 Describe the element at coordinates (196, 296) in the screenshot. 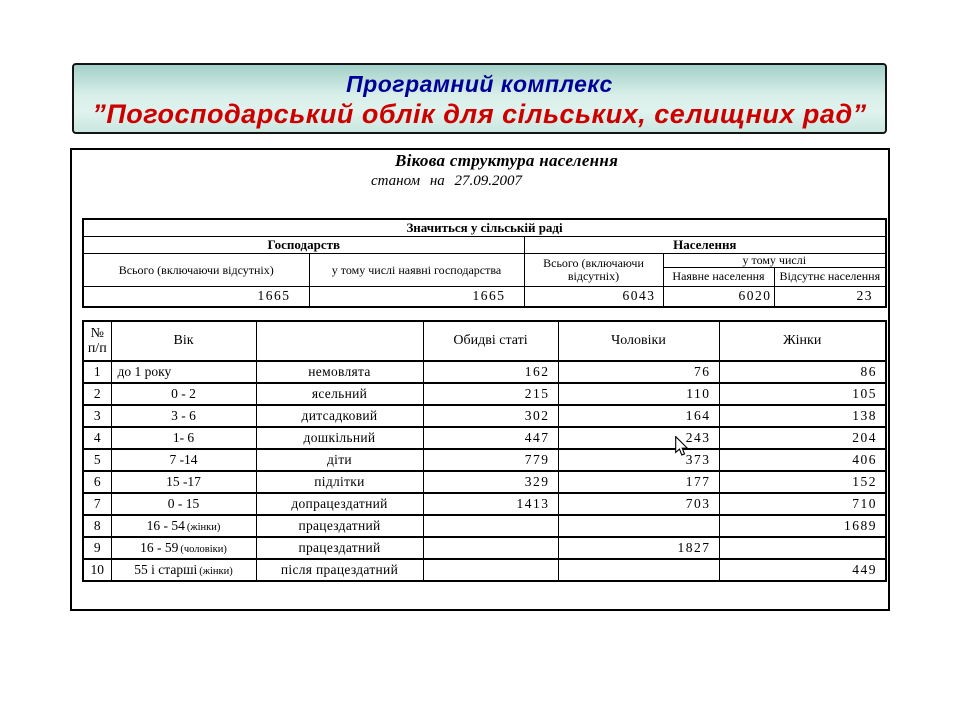

I see `value-households-total: 1665` at that location.